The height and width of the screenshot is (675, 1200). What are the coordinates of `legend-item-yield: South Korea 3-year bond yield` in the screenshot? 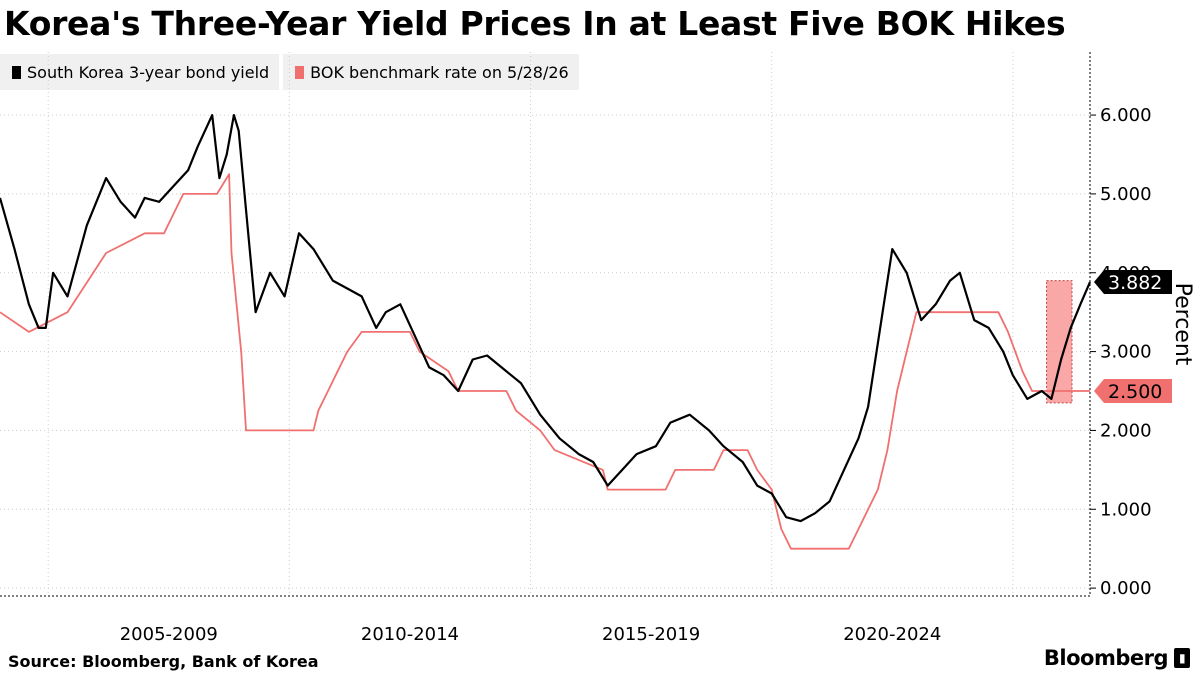 It's located at (140, 72).